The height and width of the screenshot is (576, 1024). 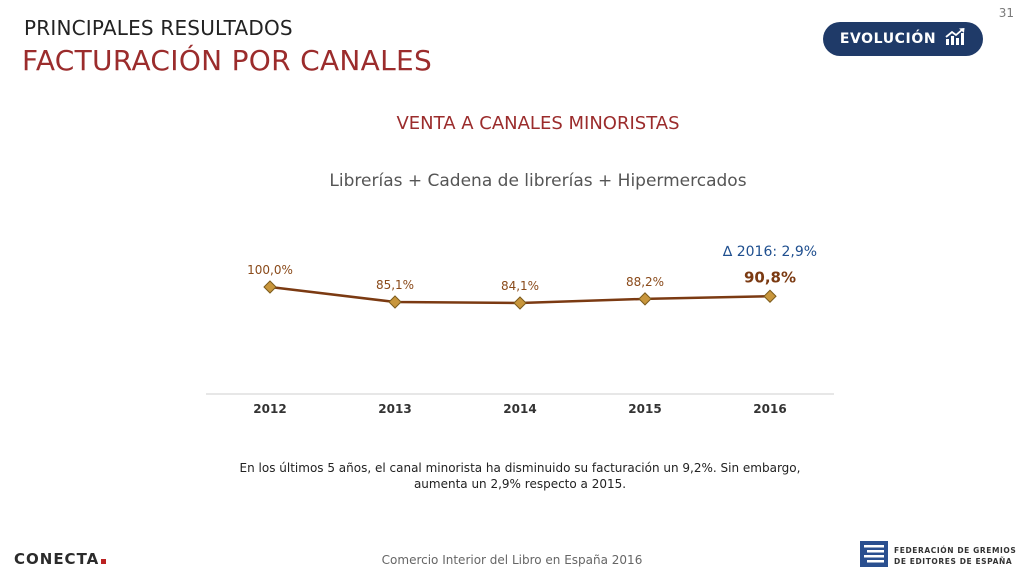 I want to click on data-label: 100,0%, so click(x=270, y=270).